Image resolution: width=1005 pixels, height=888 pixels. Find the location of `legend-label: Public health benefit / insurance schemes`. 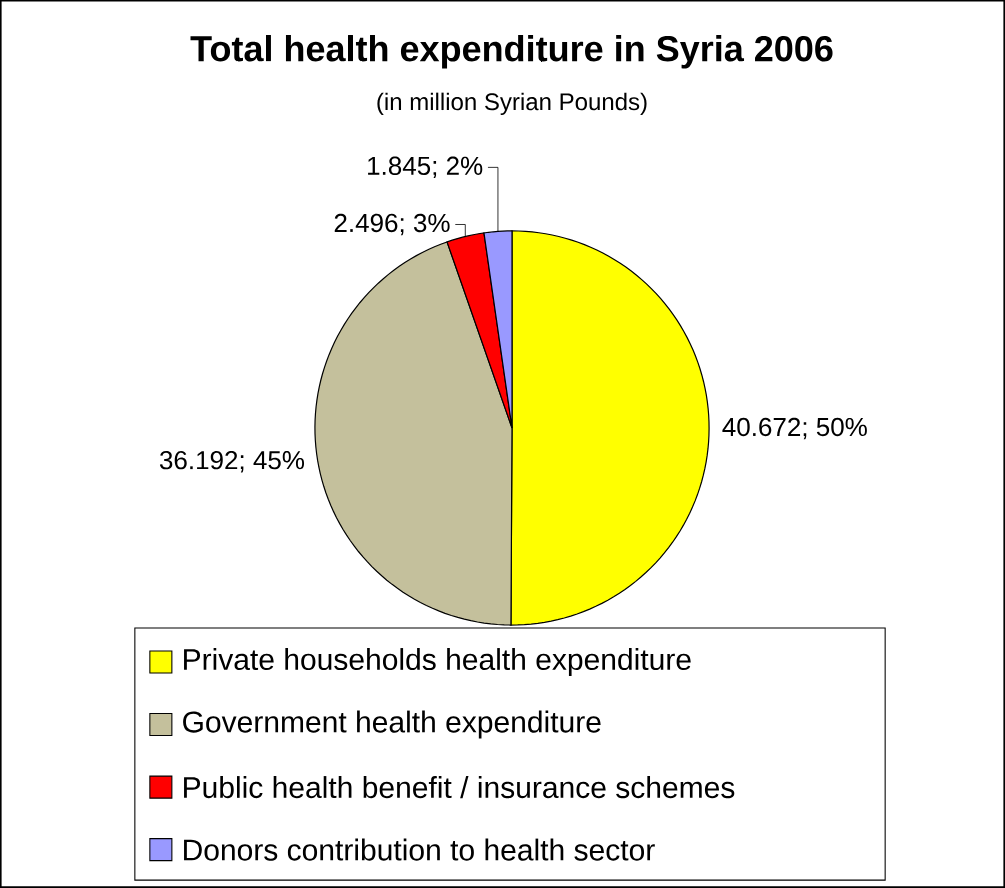

legend-label: Public health benefit / insurance schemes is located at coordinates (459, 787).